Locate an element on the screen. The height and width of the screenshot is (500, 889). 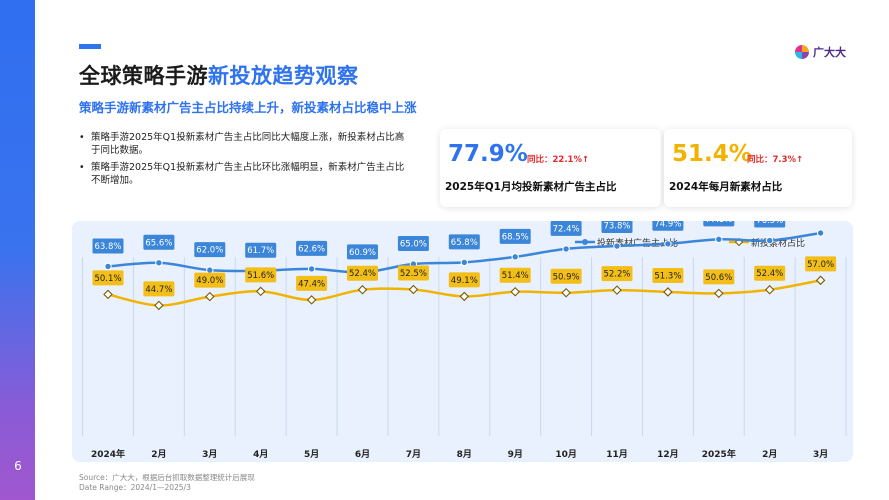
data-label: 77.1% is located at coordinates (718, 223).